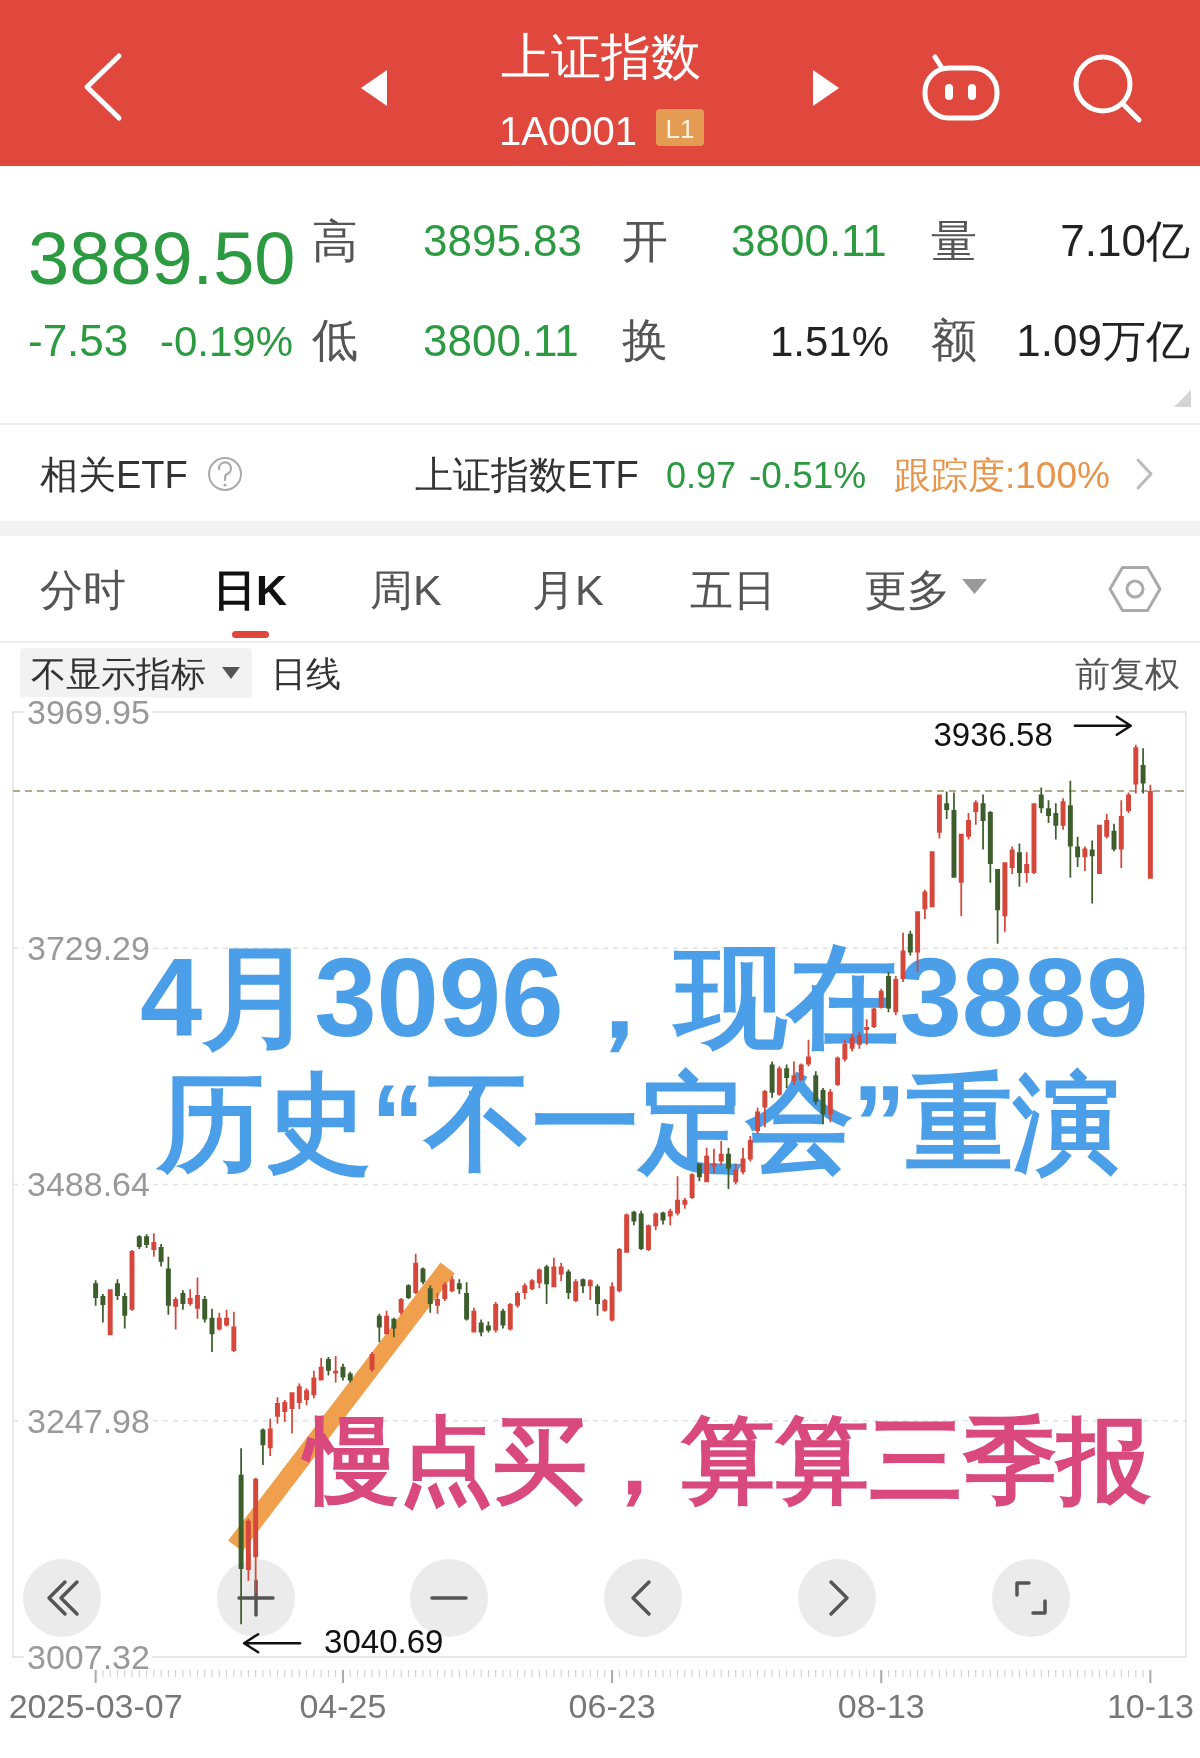 Image resolution: width=1200 pixels, height=1758 pixels. What do you see at coordinates (250, 590) in the screenshot?
I see `text: 日K` at bounding box center [250, 590].